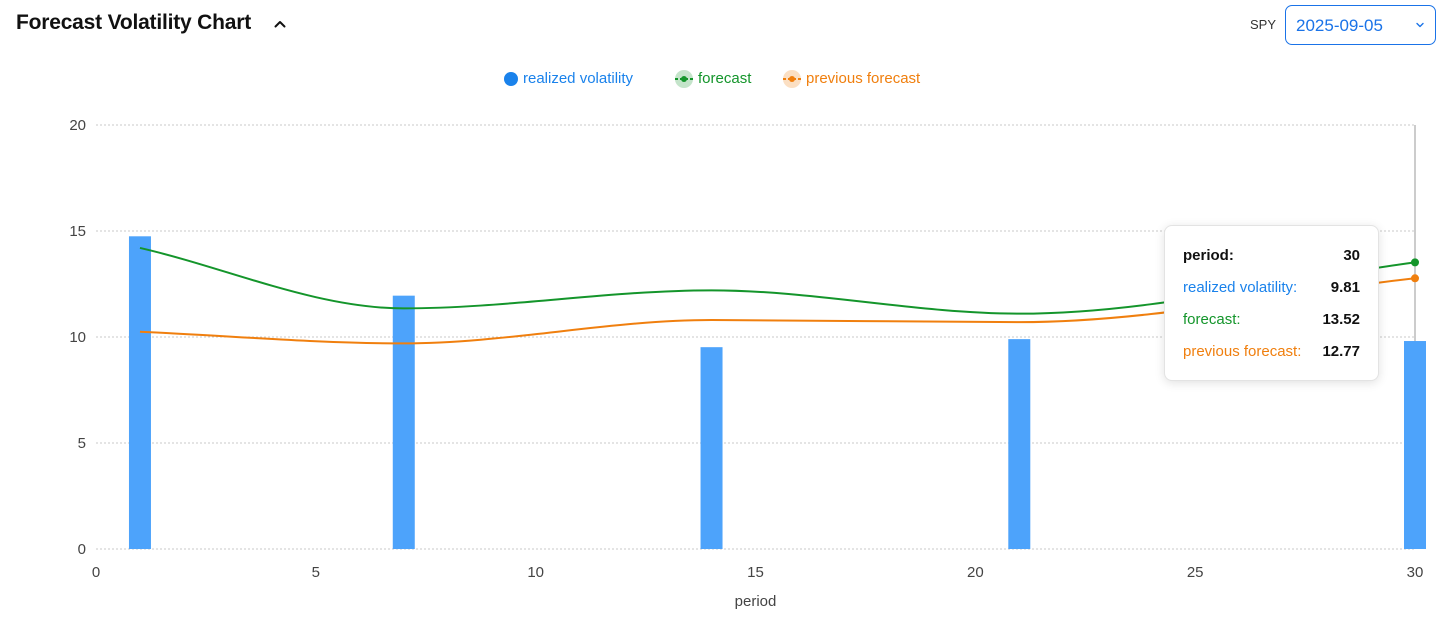 This screenshot has width=1456, height=643. What do you see at coordinates (1345, 287) in the screenshot?
I see `tooltip-realized-value: 9.81` at bounding box center [1345, 287].